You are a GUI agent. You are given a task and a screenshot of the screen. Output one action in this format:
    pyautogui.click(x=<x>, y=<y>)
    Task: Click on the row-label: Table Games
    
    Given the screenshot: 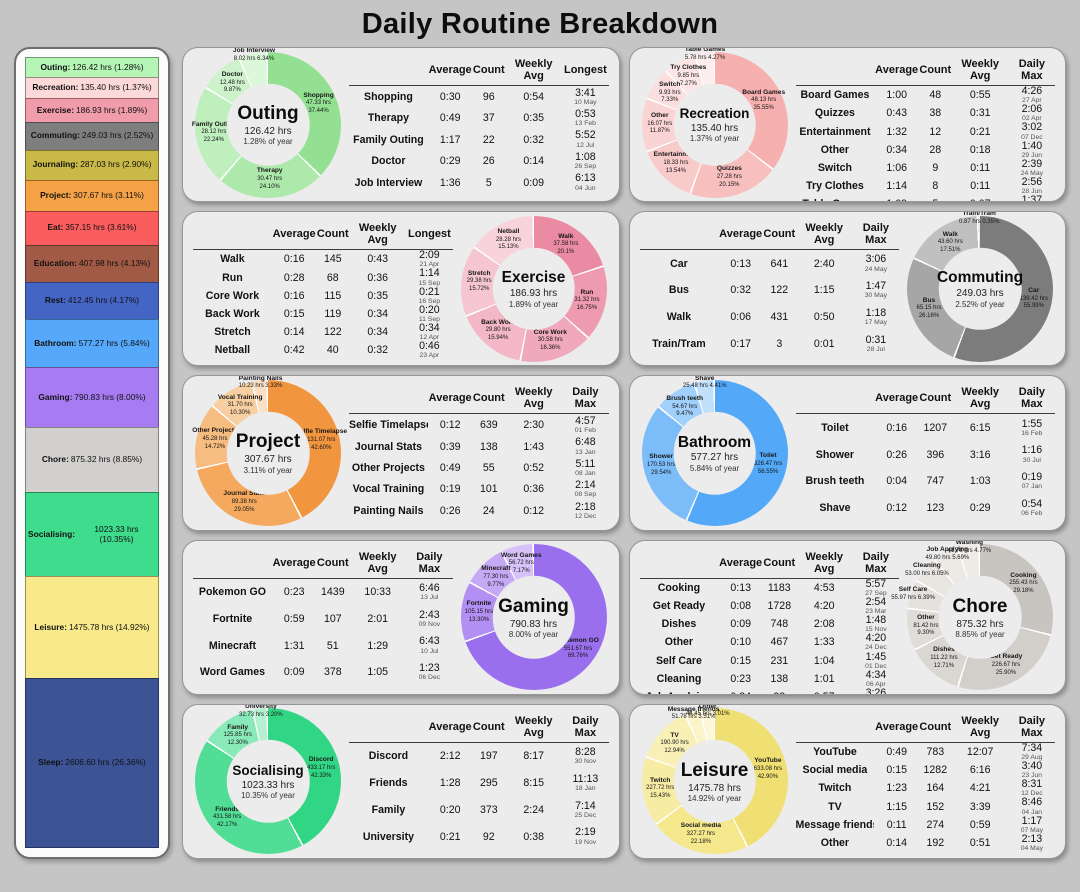 What is the action you would take?
    pyautogui.click(x=835, y=199)
    